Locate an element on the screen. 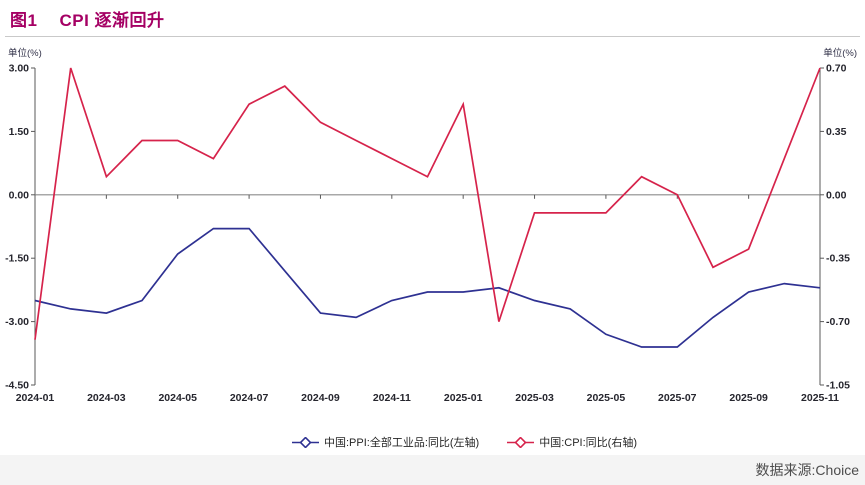  legend-item-cpi: 中国:CPI:同比(右轴) is located at coordinates (572, 442).